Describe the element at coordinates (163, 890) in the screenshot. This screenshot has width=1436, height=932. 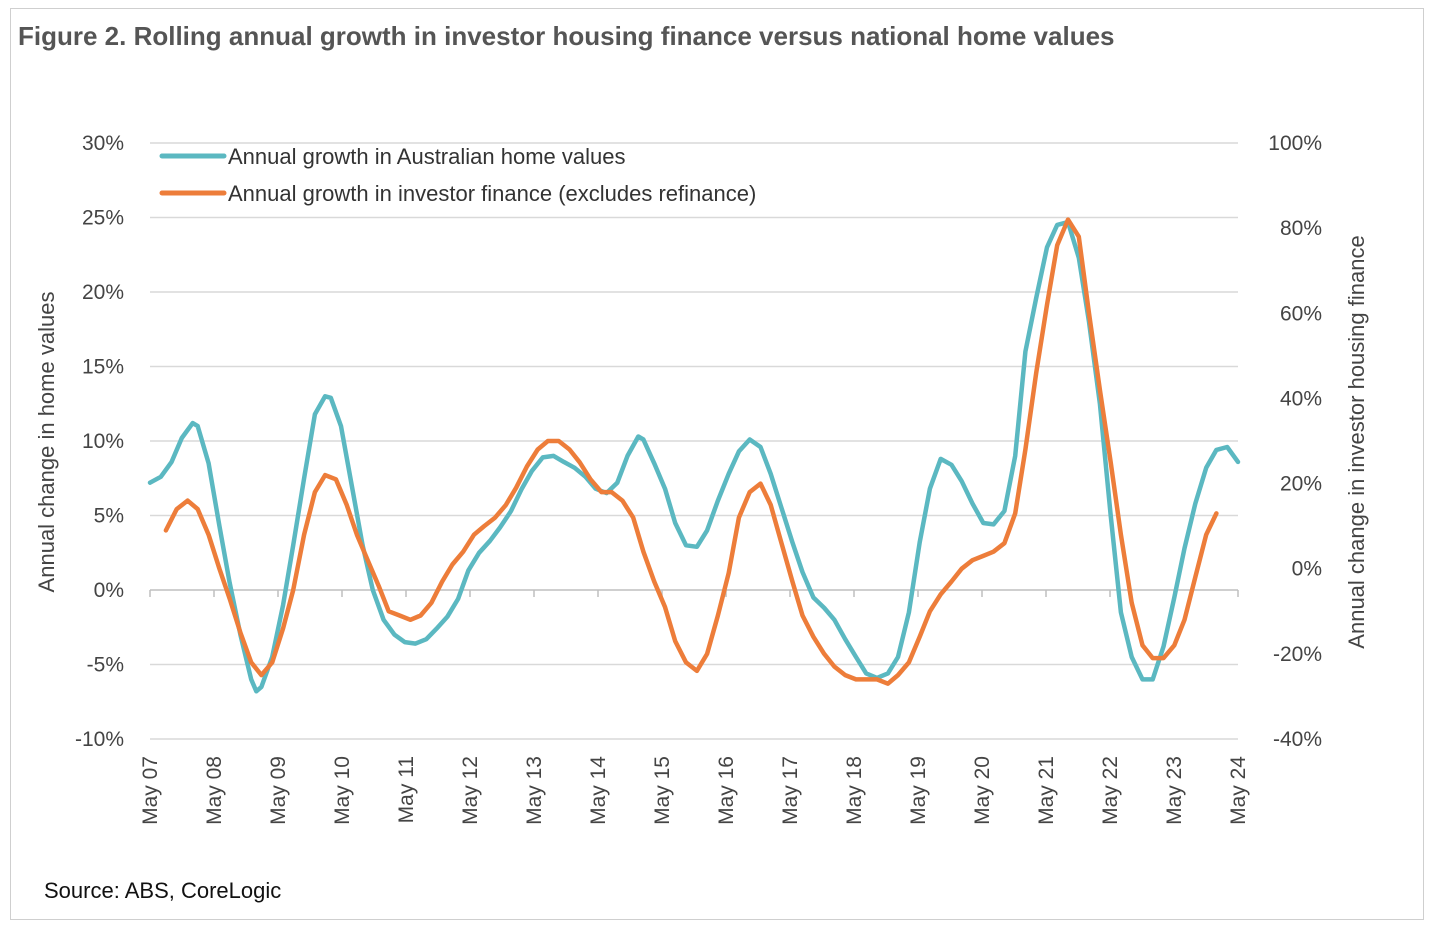
I see `source-note: Source: ABS, CoreLogic` at that location.